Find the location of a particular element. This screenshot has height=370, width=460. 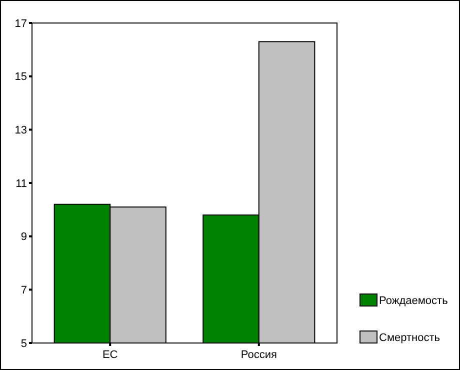

y-tick-label: 13 is located at coordinates (20, 130).